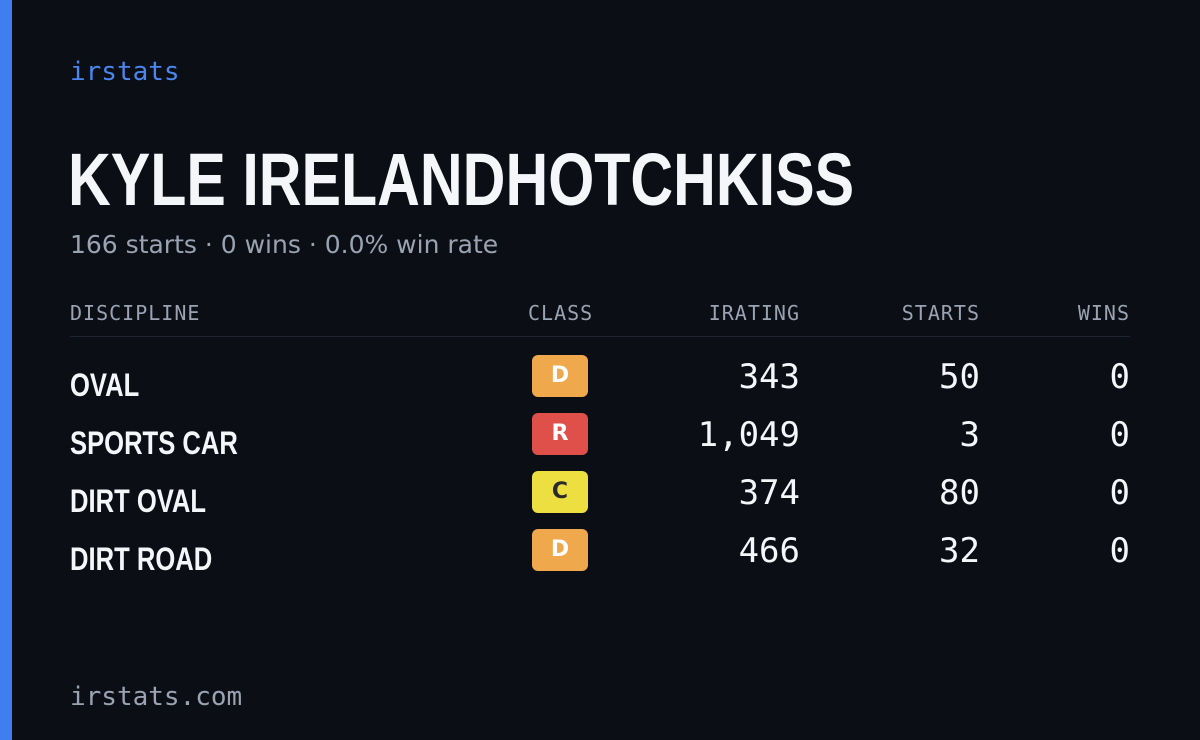  What do you see at coordinates (154, 443) in the screenshot?
I see `discipline-name: SPORTS CAR` at bounding box center [154, 443].